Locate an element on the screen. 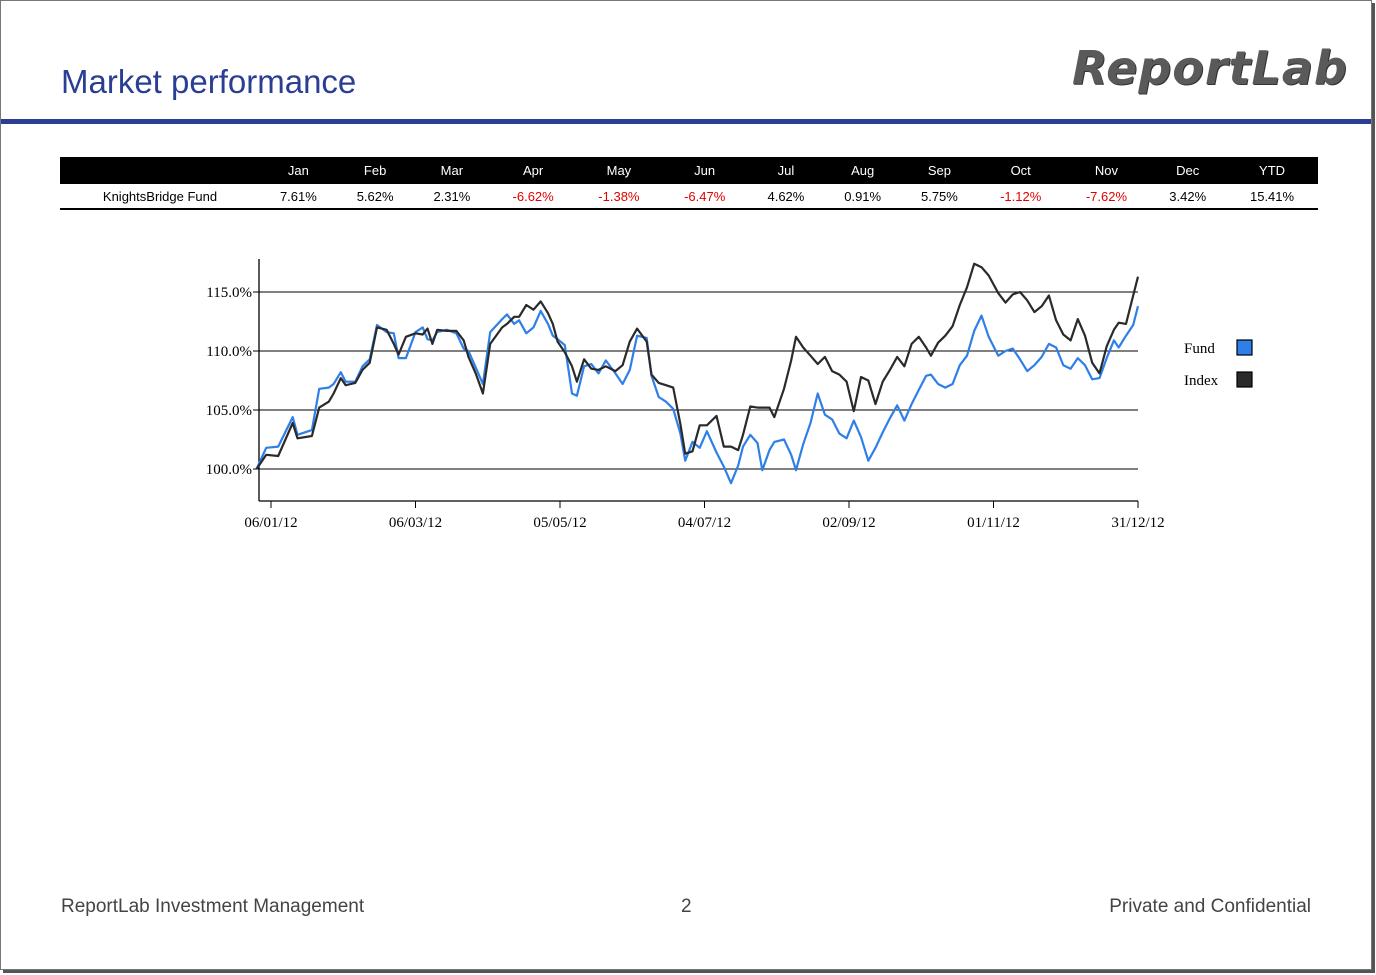 Image resolution: width=1376 pixels, height=975 pixels. return-cell-nov: -7.62% is located at coordinates (1106, 197).